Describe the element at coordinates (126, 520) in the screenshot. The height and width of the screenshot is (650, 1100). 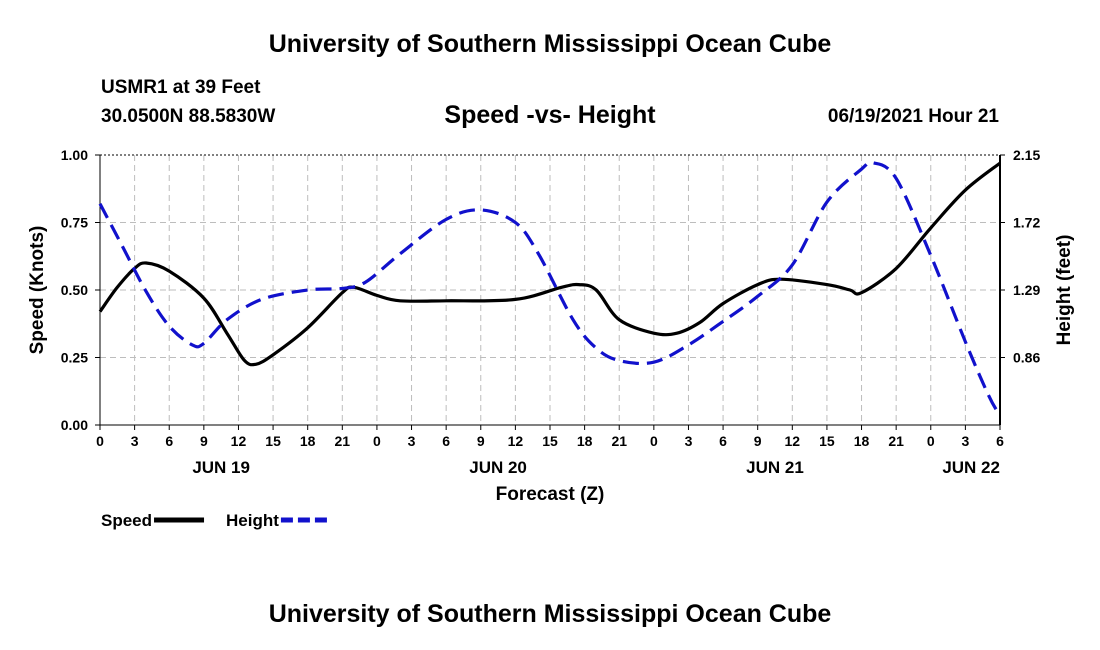
I see `legend-label-speed: Speed` at that location.